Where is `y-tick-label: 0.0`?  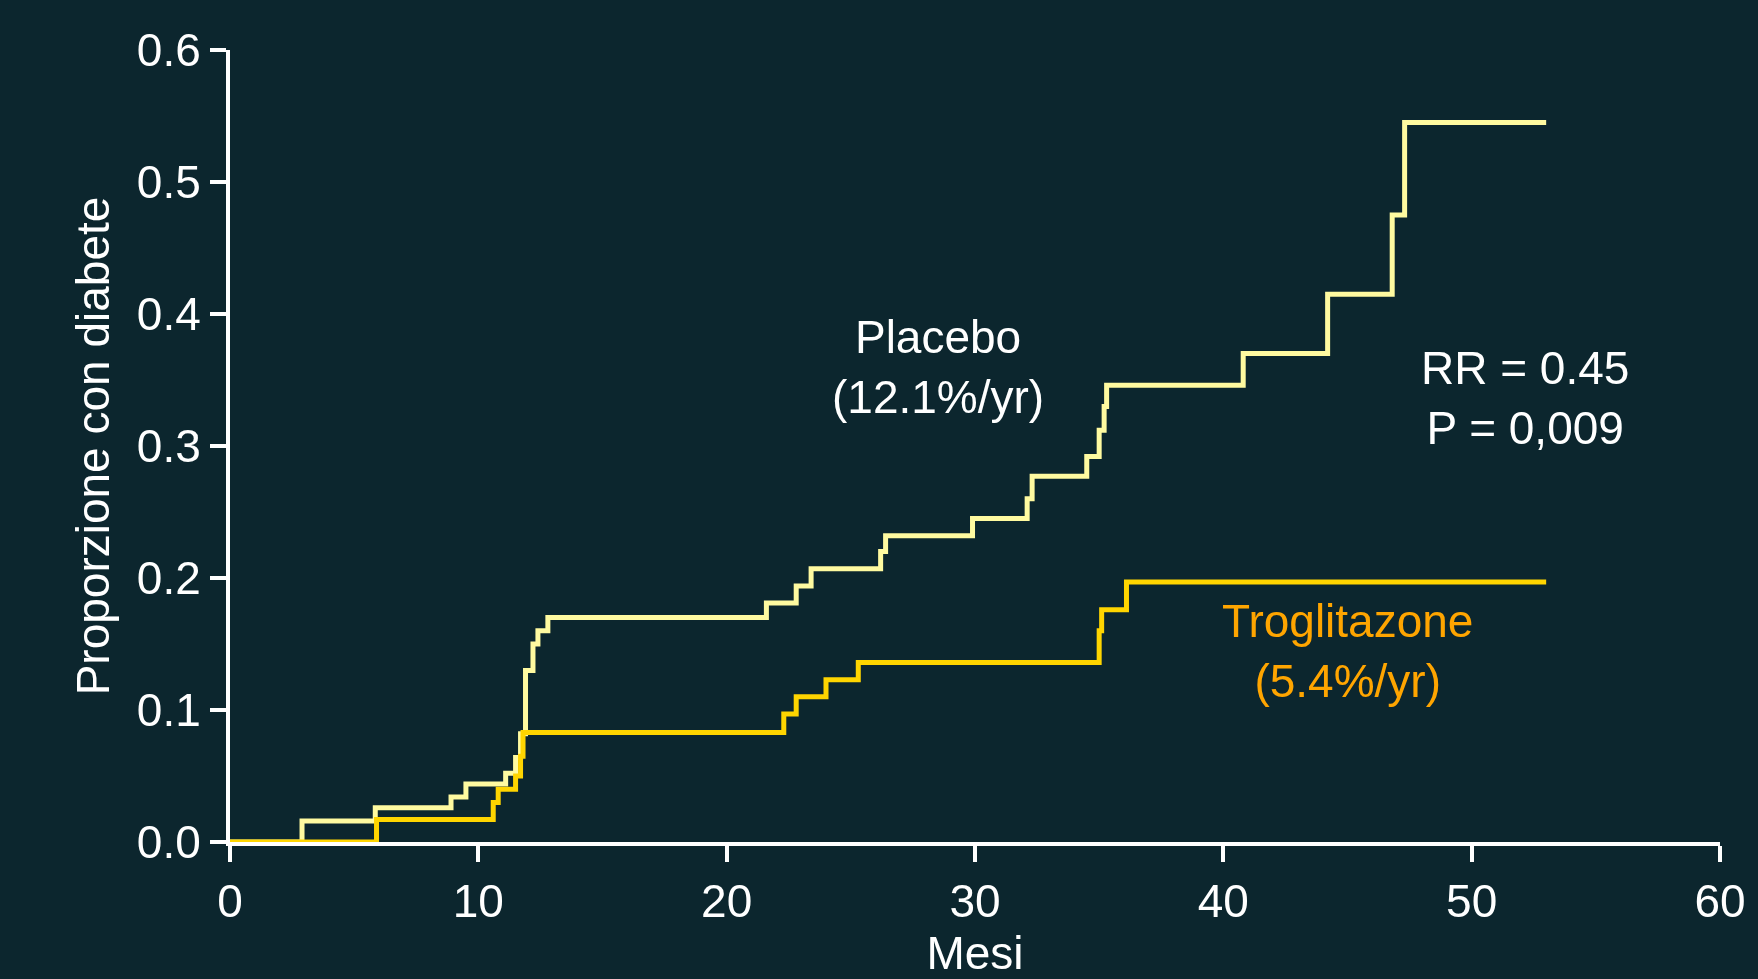
y-tick-label: 0.0 is located at coordinates (168, 842).